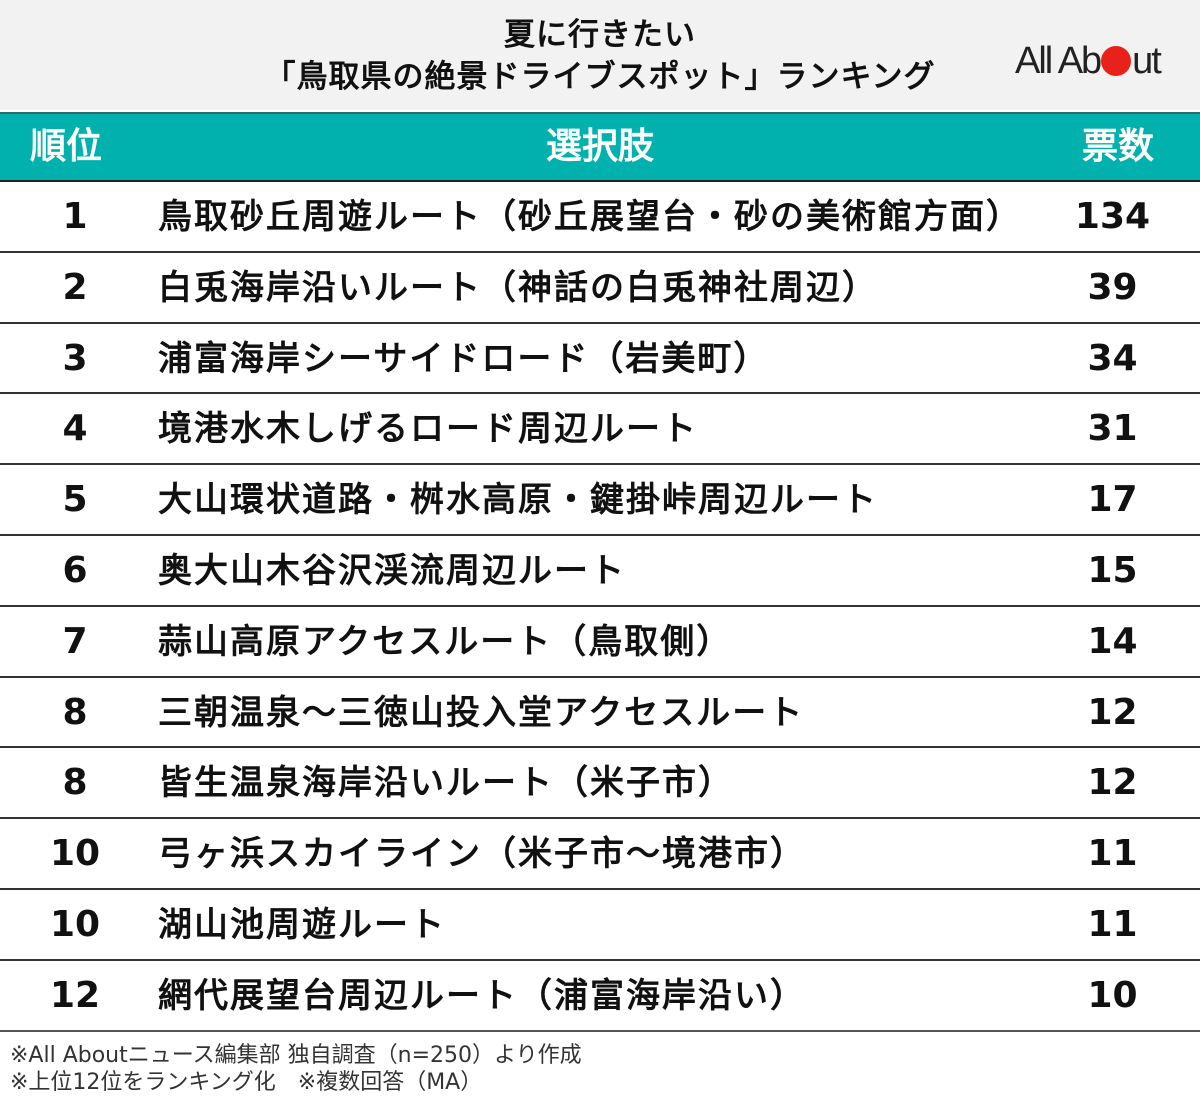  I want to click on votes-cell: 10, so click(1112, 995).